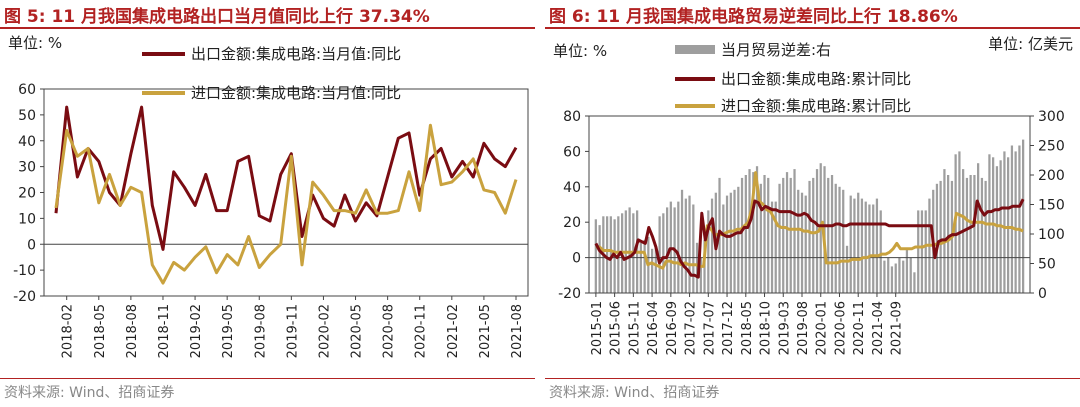  What do you see at coordinates (776, 50) in the screenshot?
I see `legend-label: 当月贸易逆差:右` at bounding box center [776, 50].